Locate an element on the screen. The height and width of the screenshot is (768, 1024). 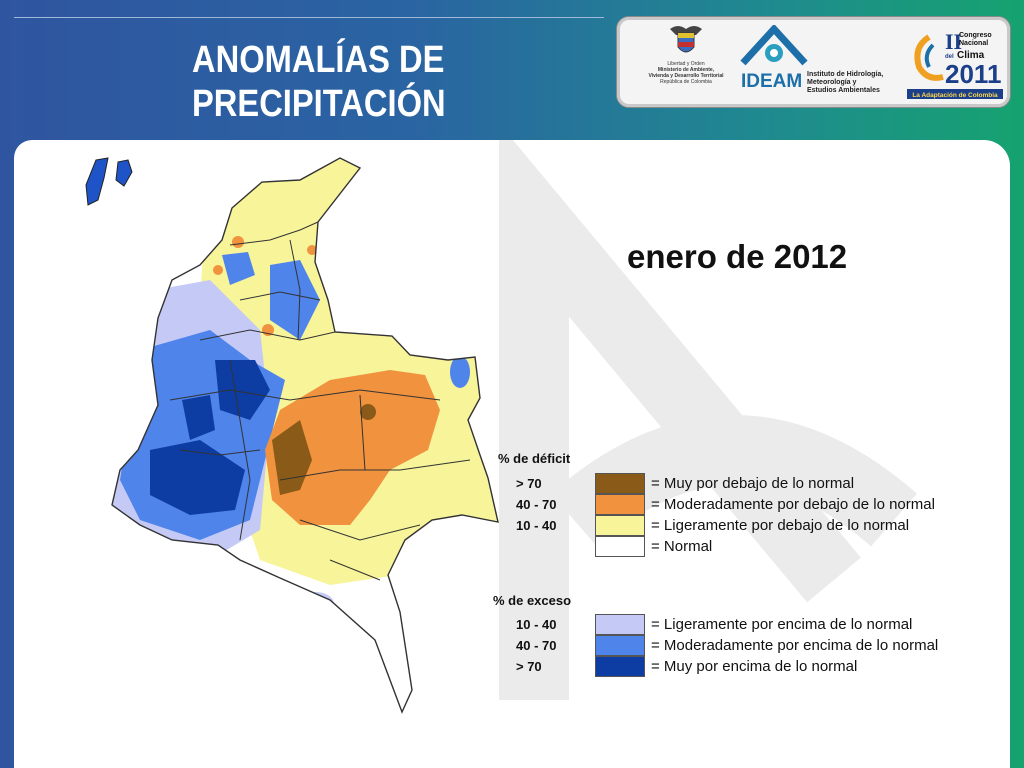
congreso-tagline: La Adaptación de Colombia is located at coordinates (955, 95).